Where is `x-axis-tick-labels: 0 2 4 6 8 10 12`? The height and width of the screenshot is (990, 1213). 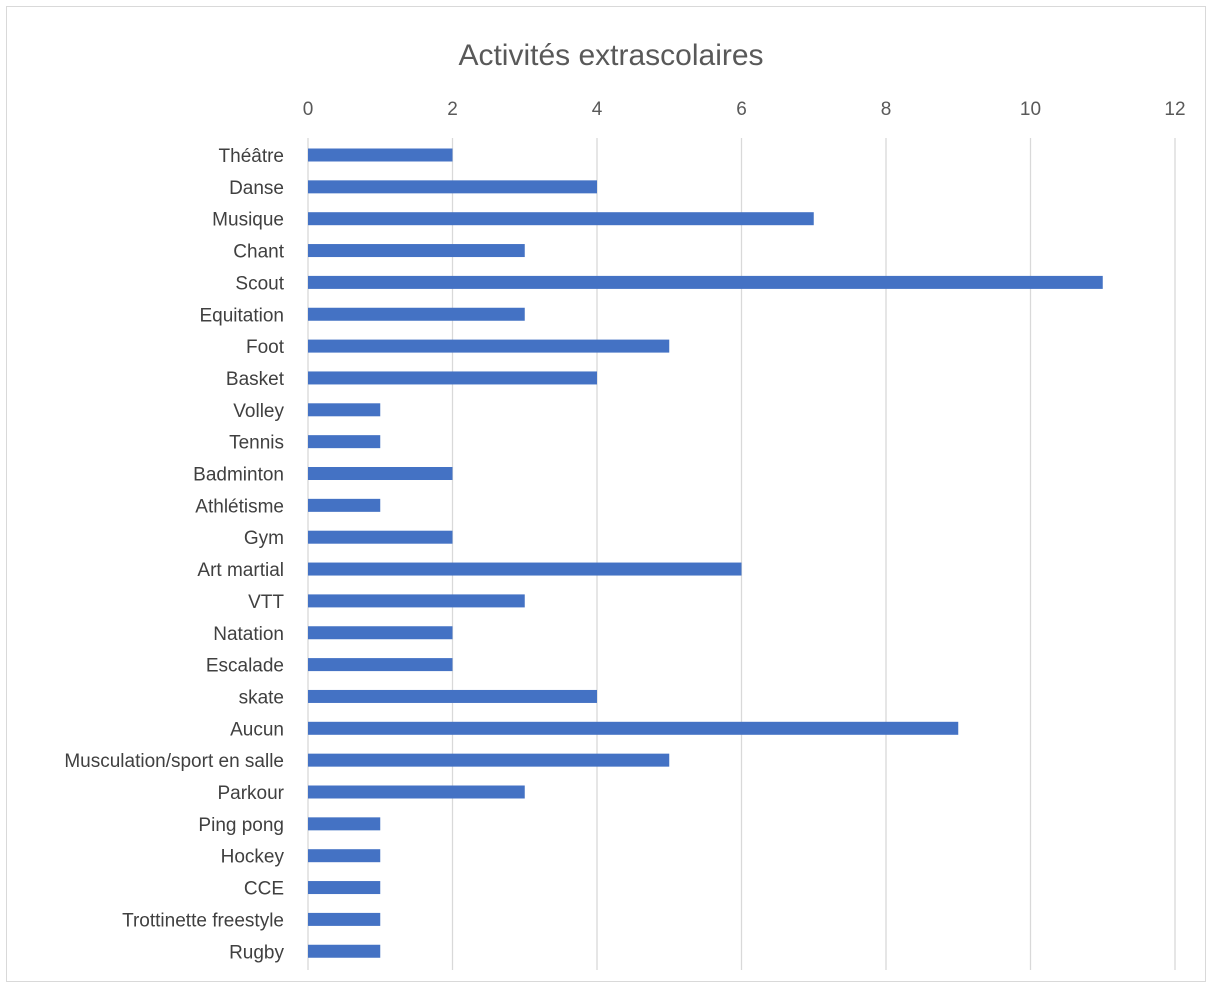 x-axis-tick-labels: 0 2 4 6 8 10 12 is located at coordinates (744, 109).